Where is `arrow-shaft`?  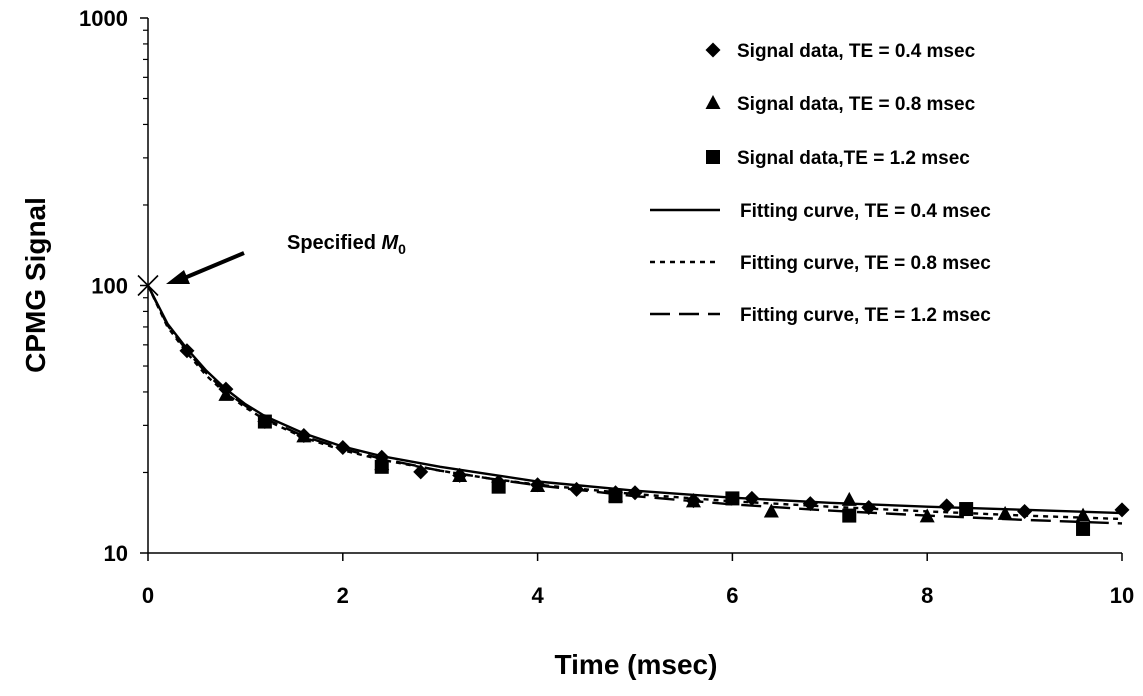
arrow-shaft is located at coordinates (213, 266).